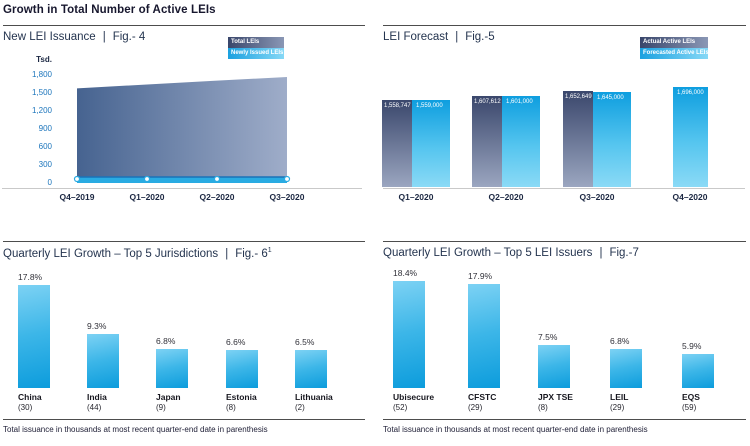  Describe the element at coordinates (548, 336) in the screenshot. I see `issuer-percent-label: 7.5%` at that location.